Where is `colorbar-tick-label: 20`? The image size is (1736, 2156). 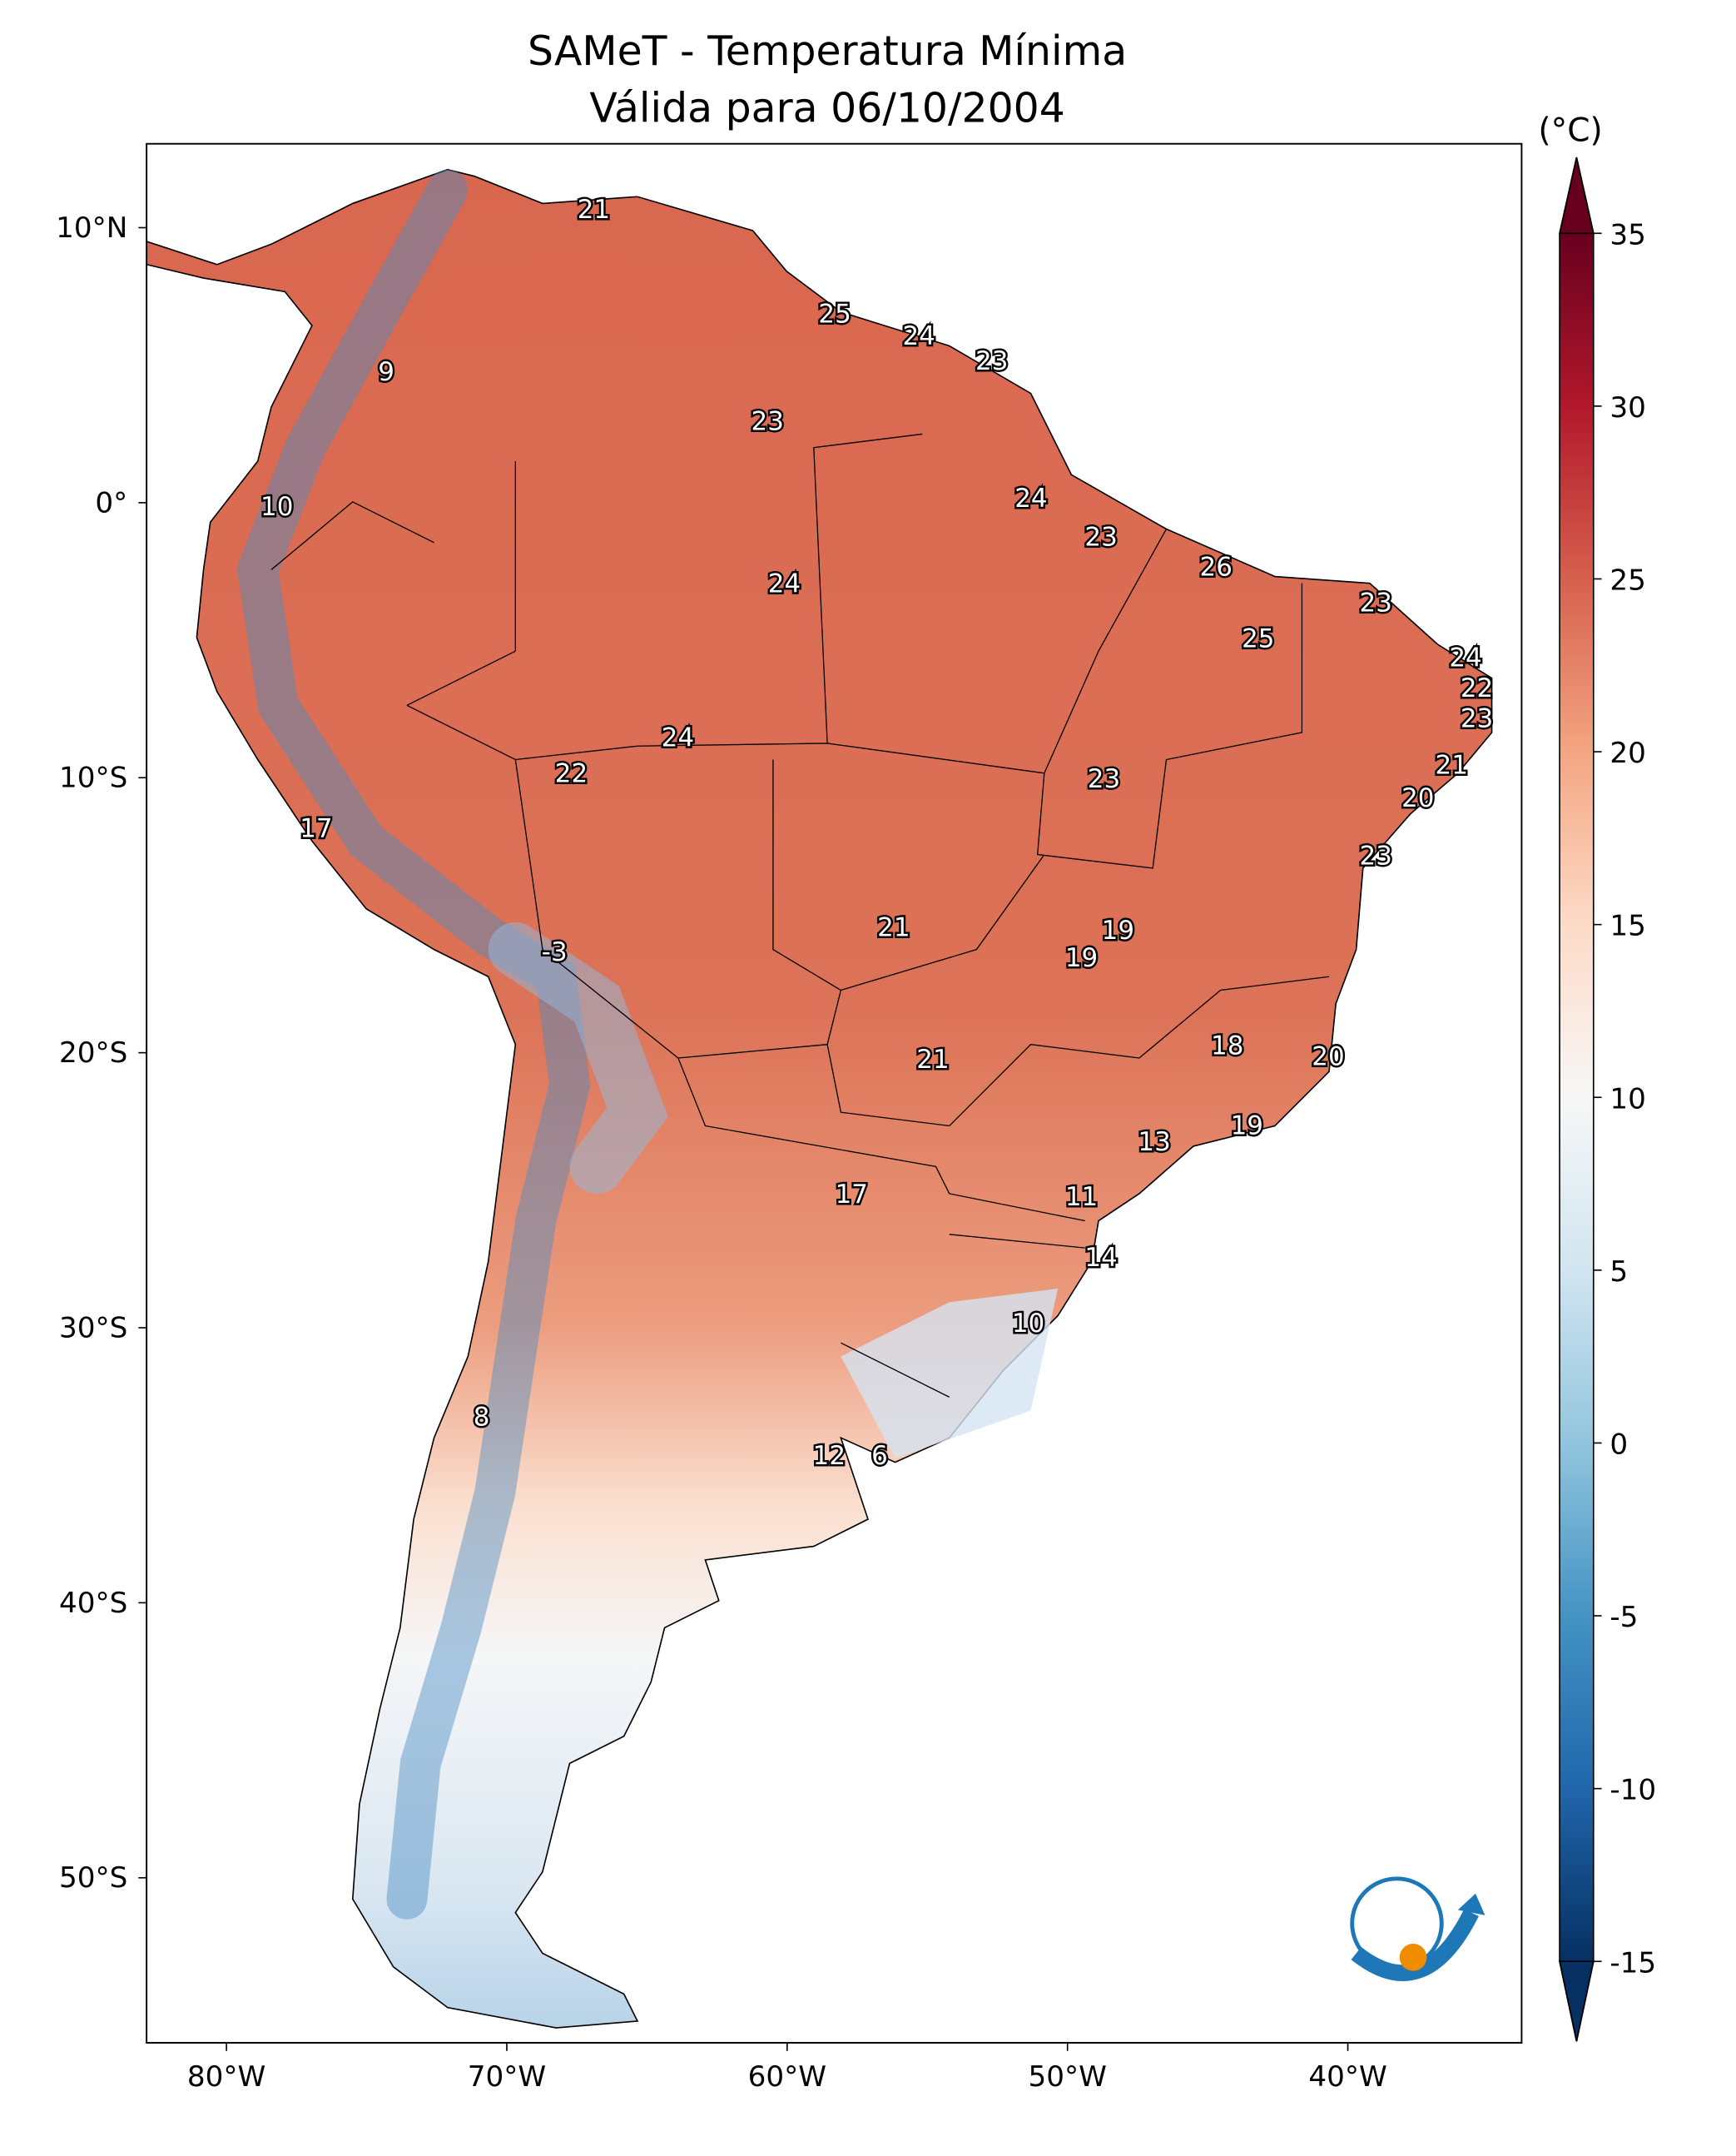
colorbar-tick-label: 20 is located at coordinates (1628, 753).